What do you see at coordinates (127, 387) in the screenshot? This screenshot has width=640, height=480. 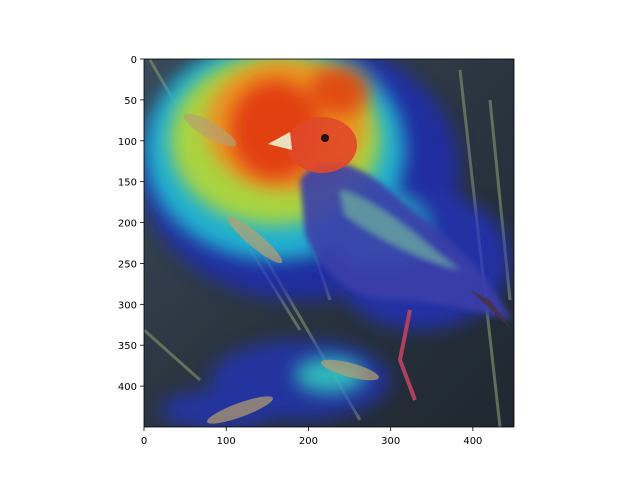 I see `y-tick-label: 400` at bounding box center [127, 387].